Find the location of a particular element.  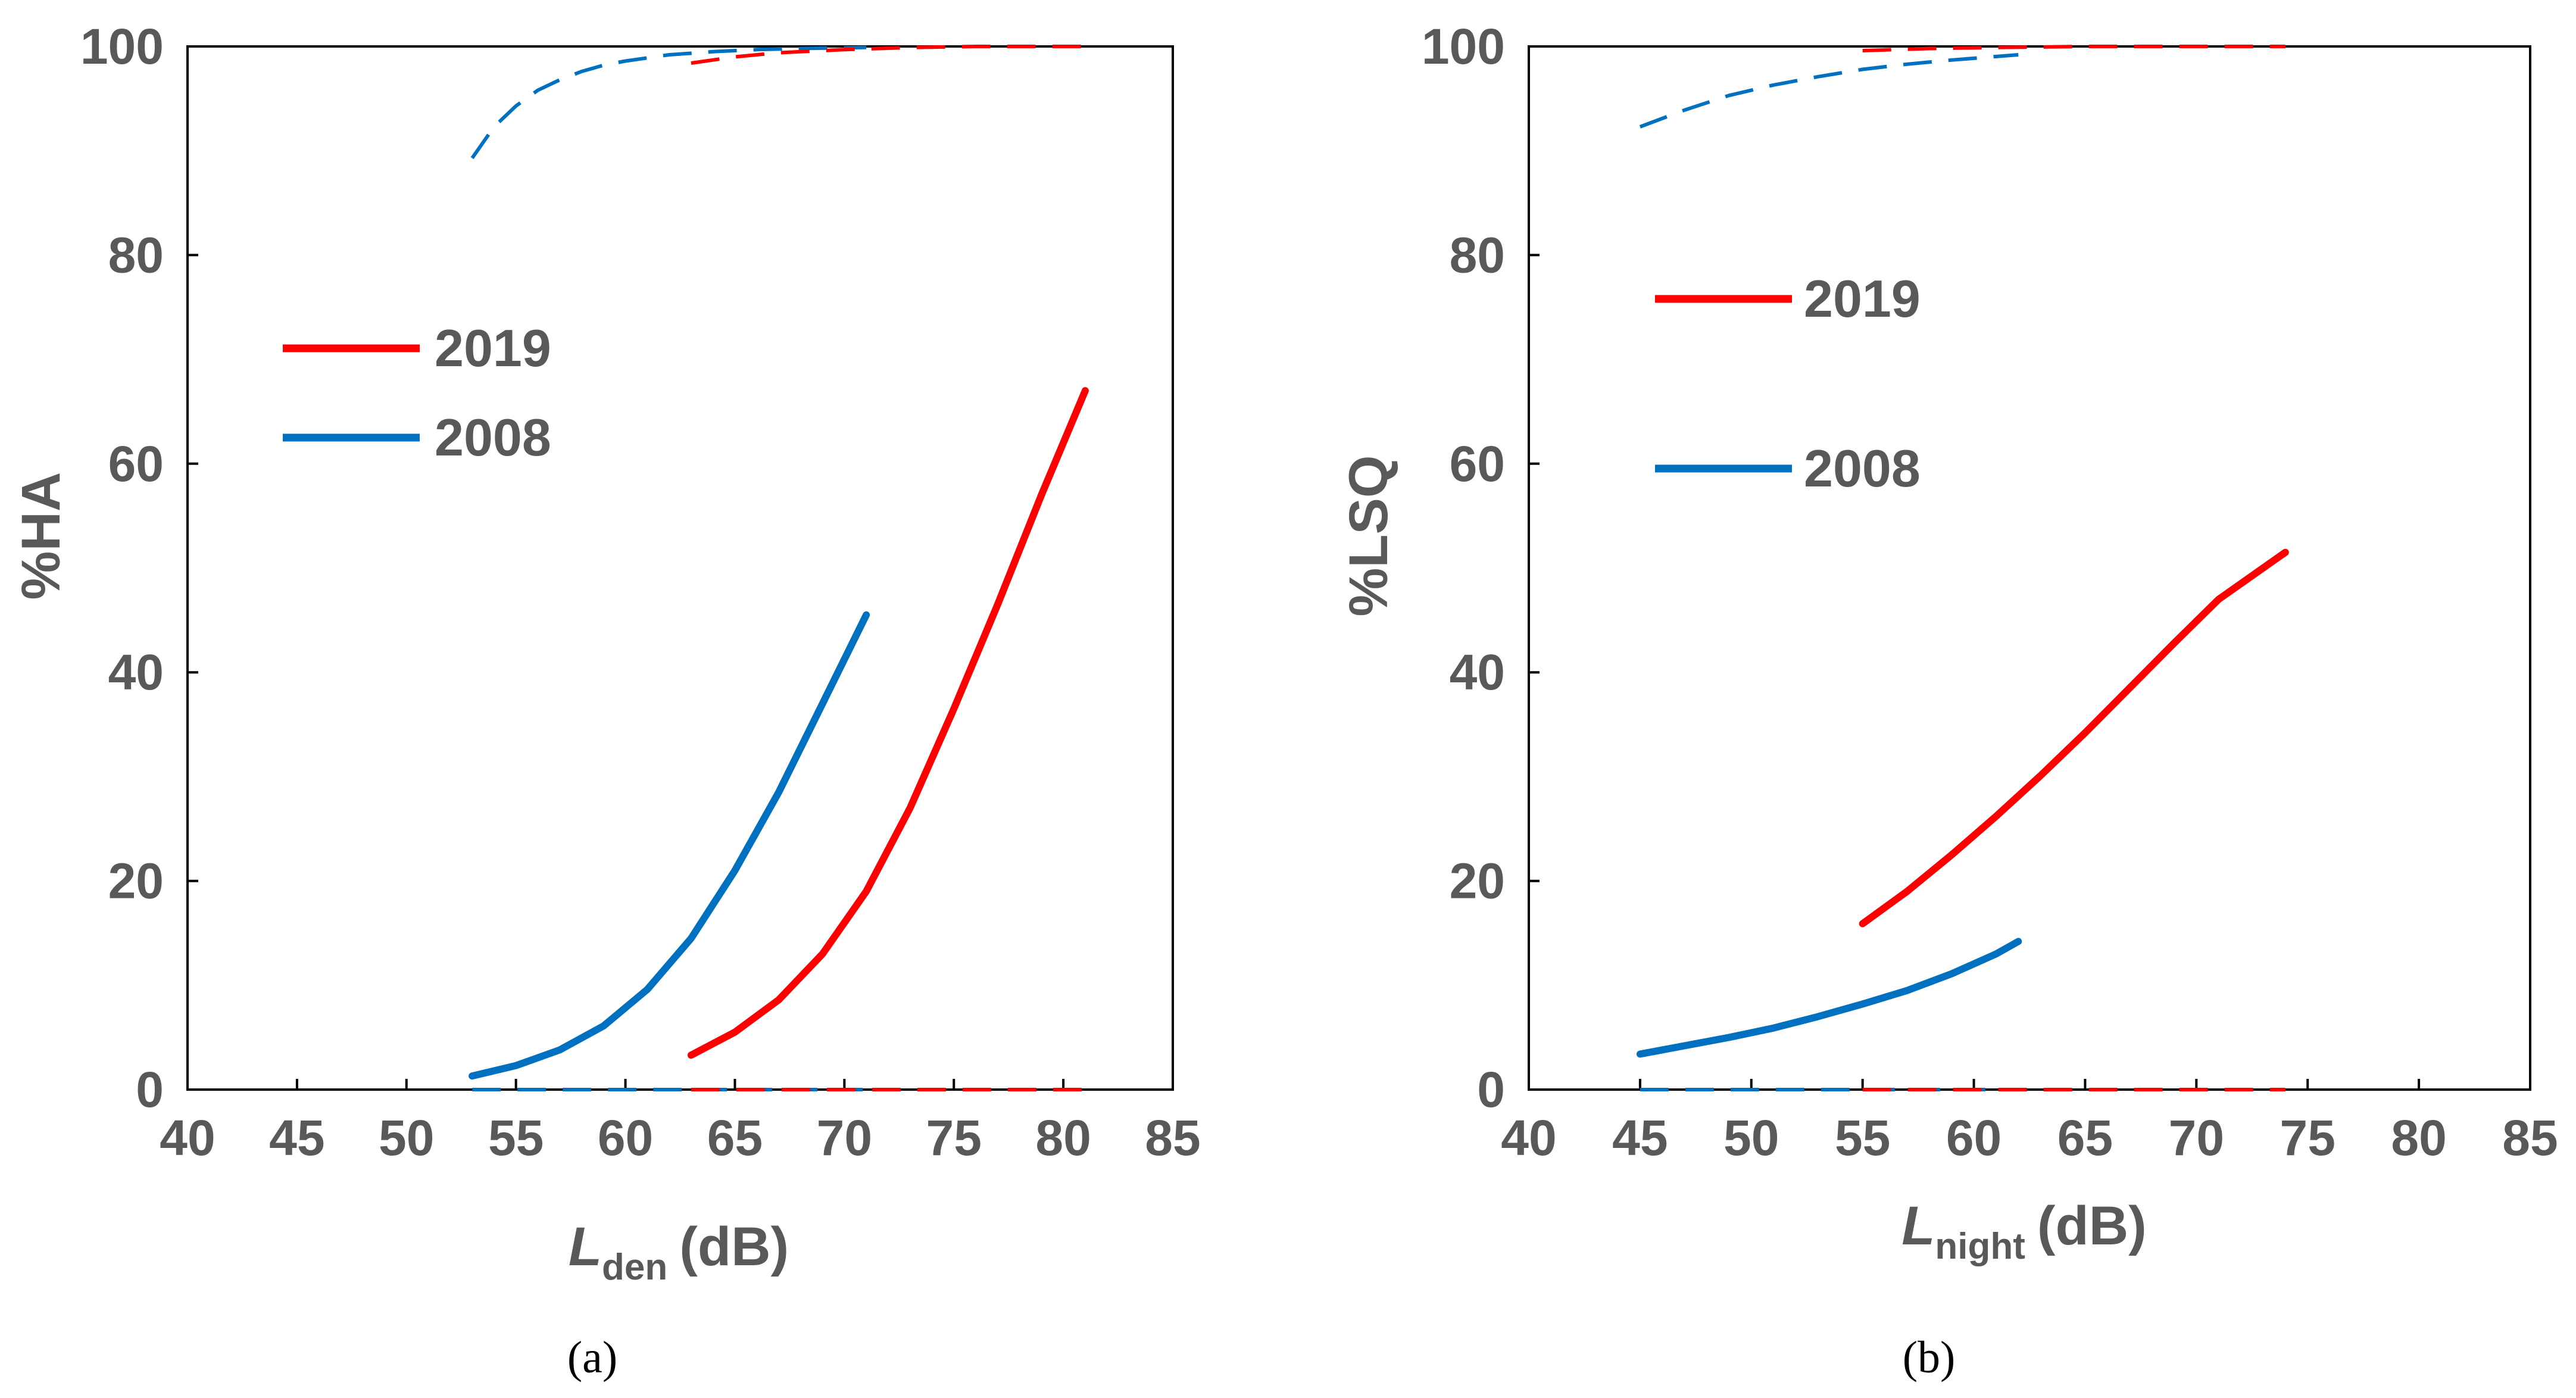

panel-b-series-2008 is located at coordinates (1829, 998).